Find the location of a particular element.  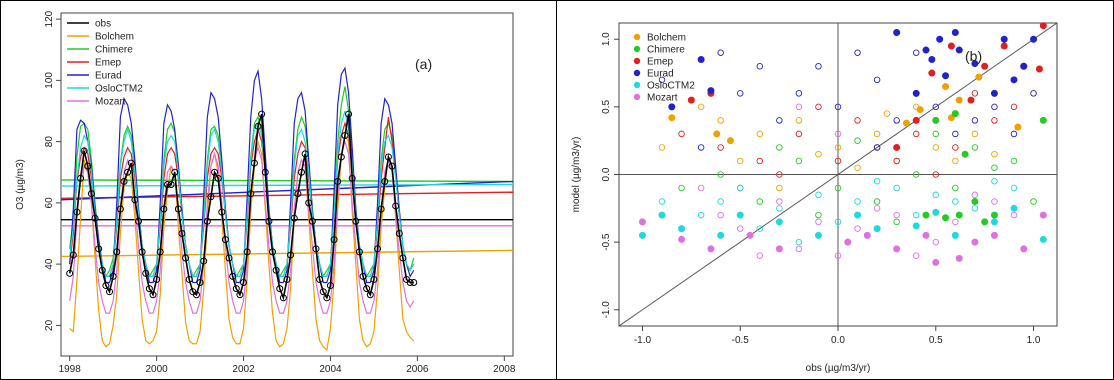

legend-marker-b is located at coordinates (637, 85).